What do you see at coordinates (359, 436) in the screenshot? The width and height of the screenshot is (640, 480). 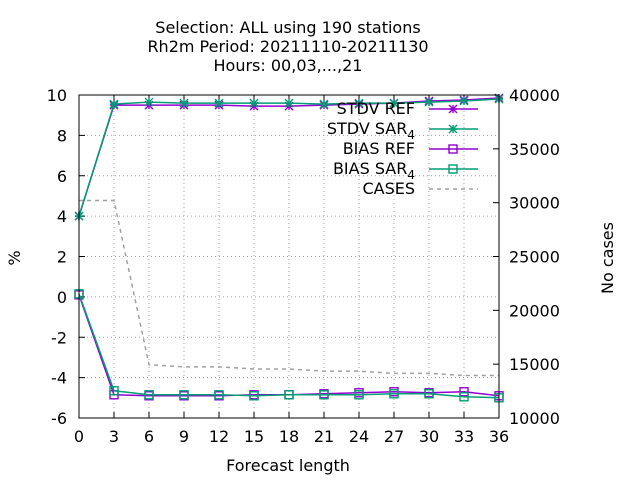 I see `x-tick-label: 24` at bounding box center [359, 436].